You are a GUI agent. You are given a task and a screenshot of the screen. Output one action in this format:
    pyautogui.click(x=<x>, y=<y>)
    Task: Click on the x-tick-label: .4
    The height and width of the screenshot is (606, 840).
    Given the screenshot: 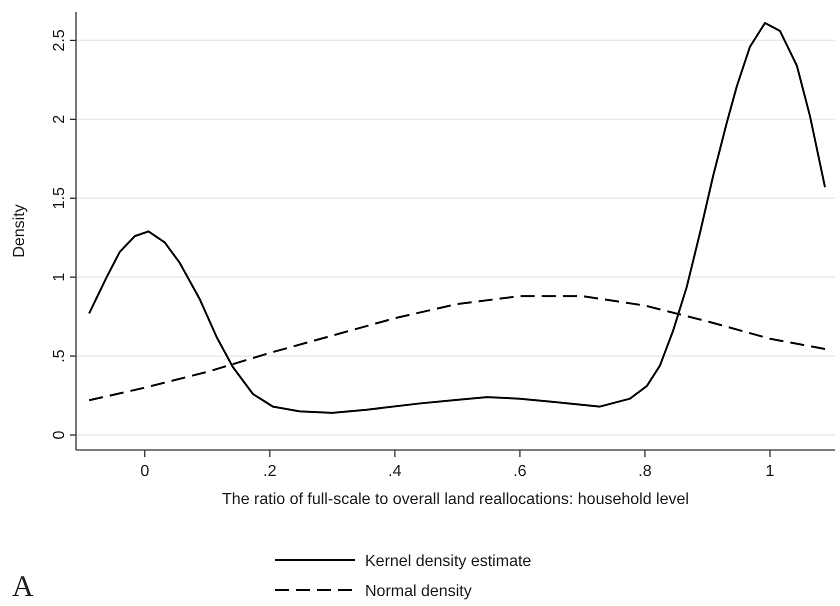 What is the action you would take?
    pyautogui.click(x=395, y=471)
    